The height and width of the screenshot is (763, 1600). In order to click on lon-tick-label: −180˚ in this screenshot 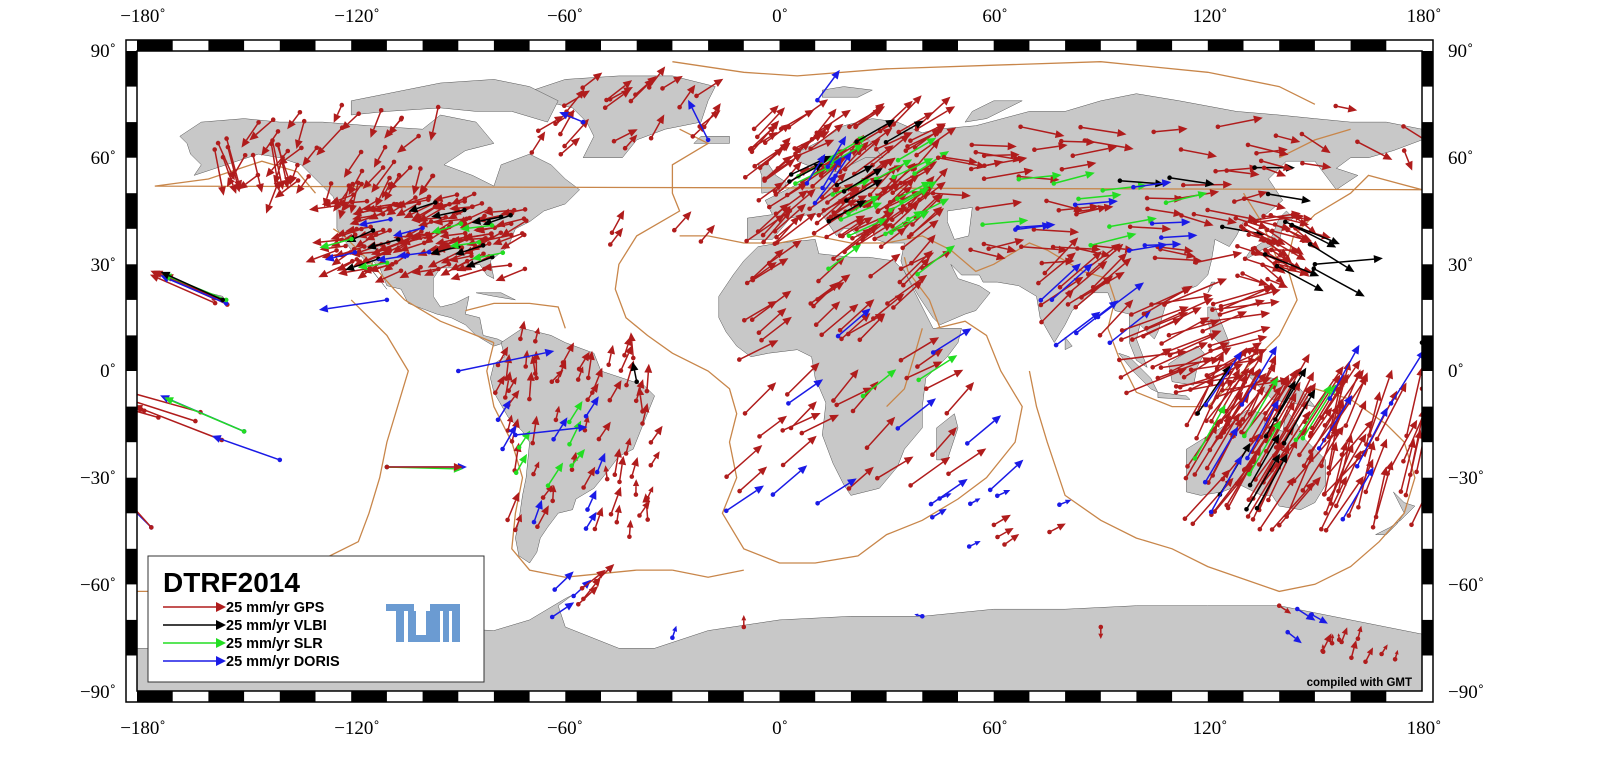, I will do `click(143, 16)`.